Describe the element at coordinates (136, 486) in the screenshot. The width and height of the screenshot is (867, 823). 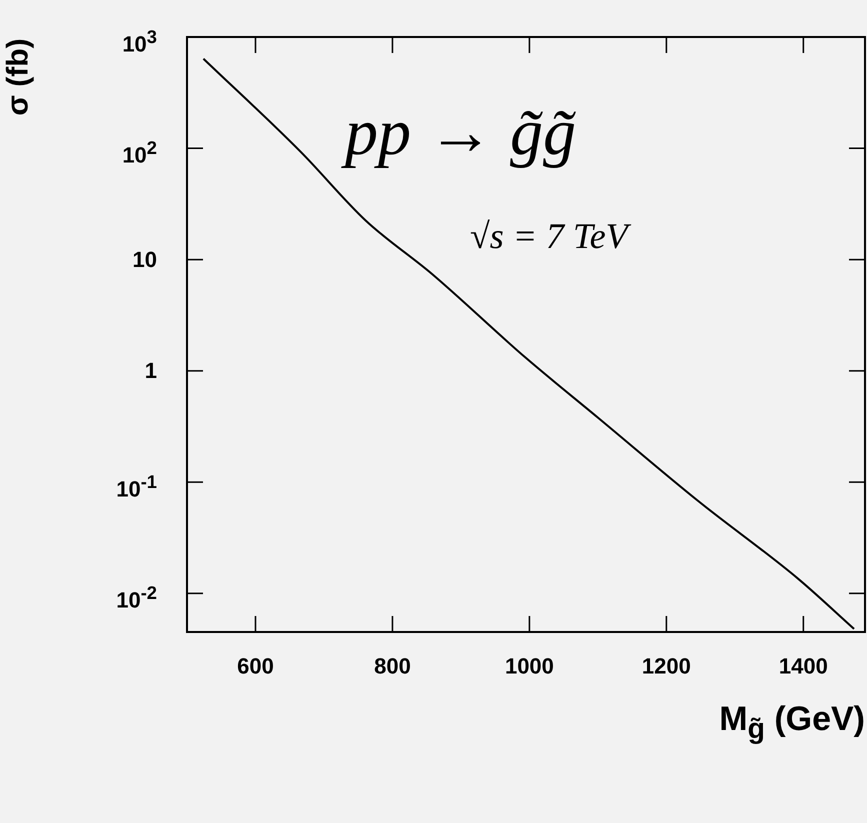
I see `y-tick-label: 10$^{-1}$` at that location.